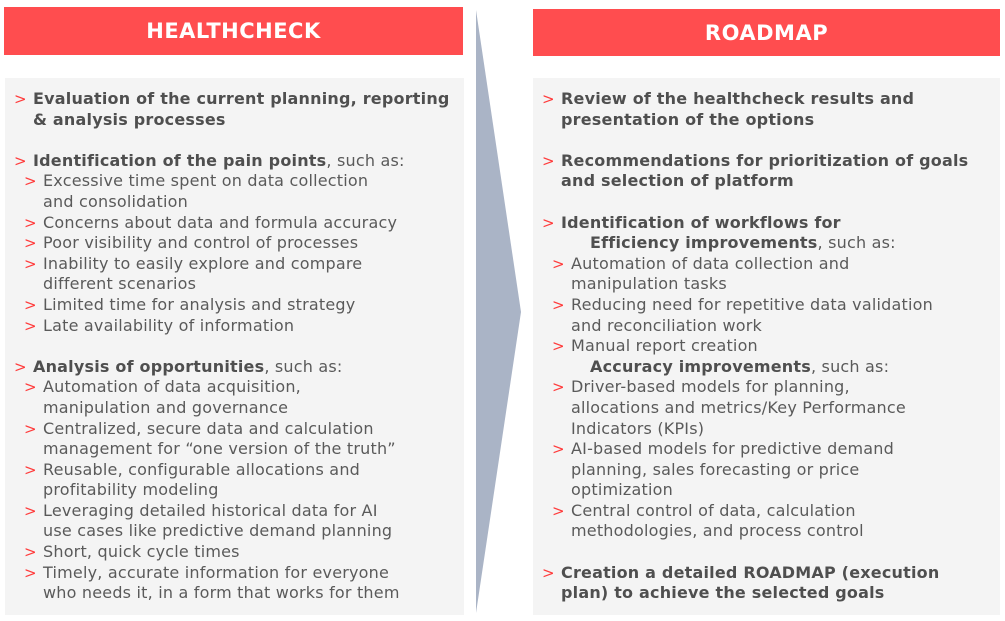  I want to click on arrow-shape, so click(498, 311).